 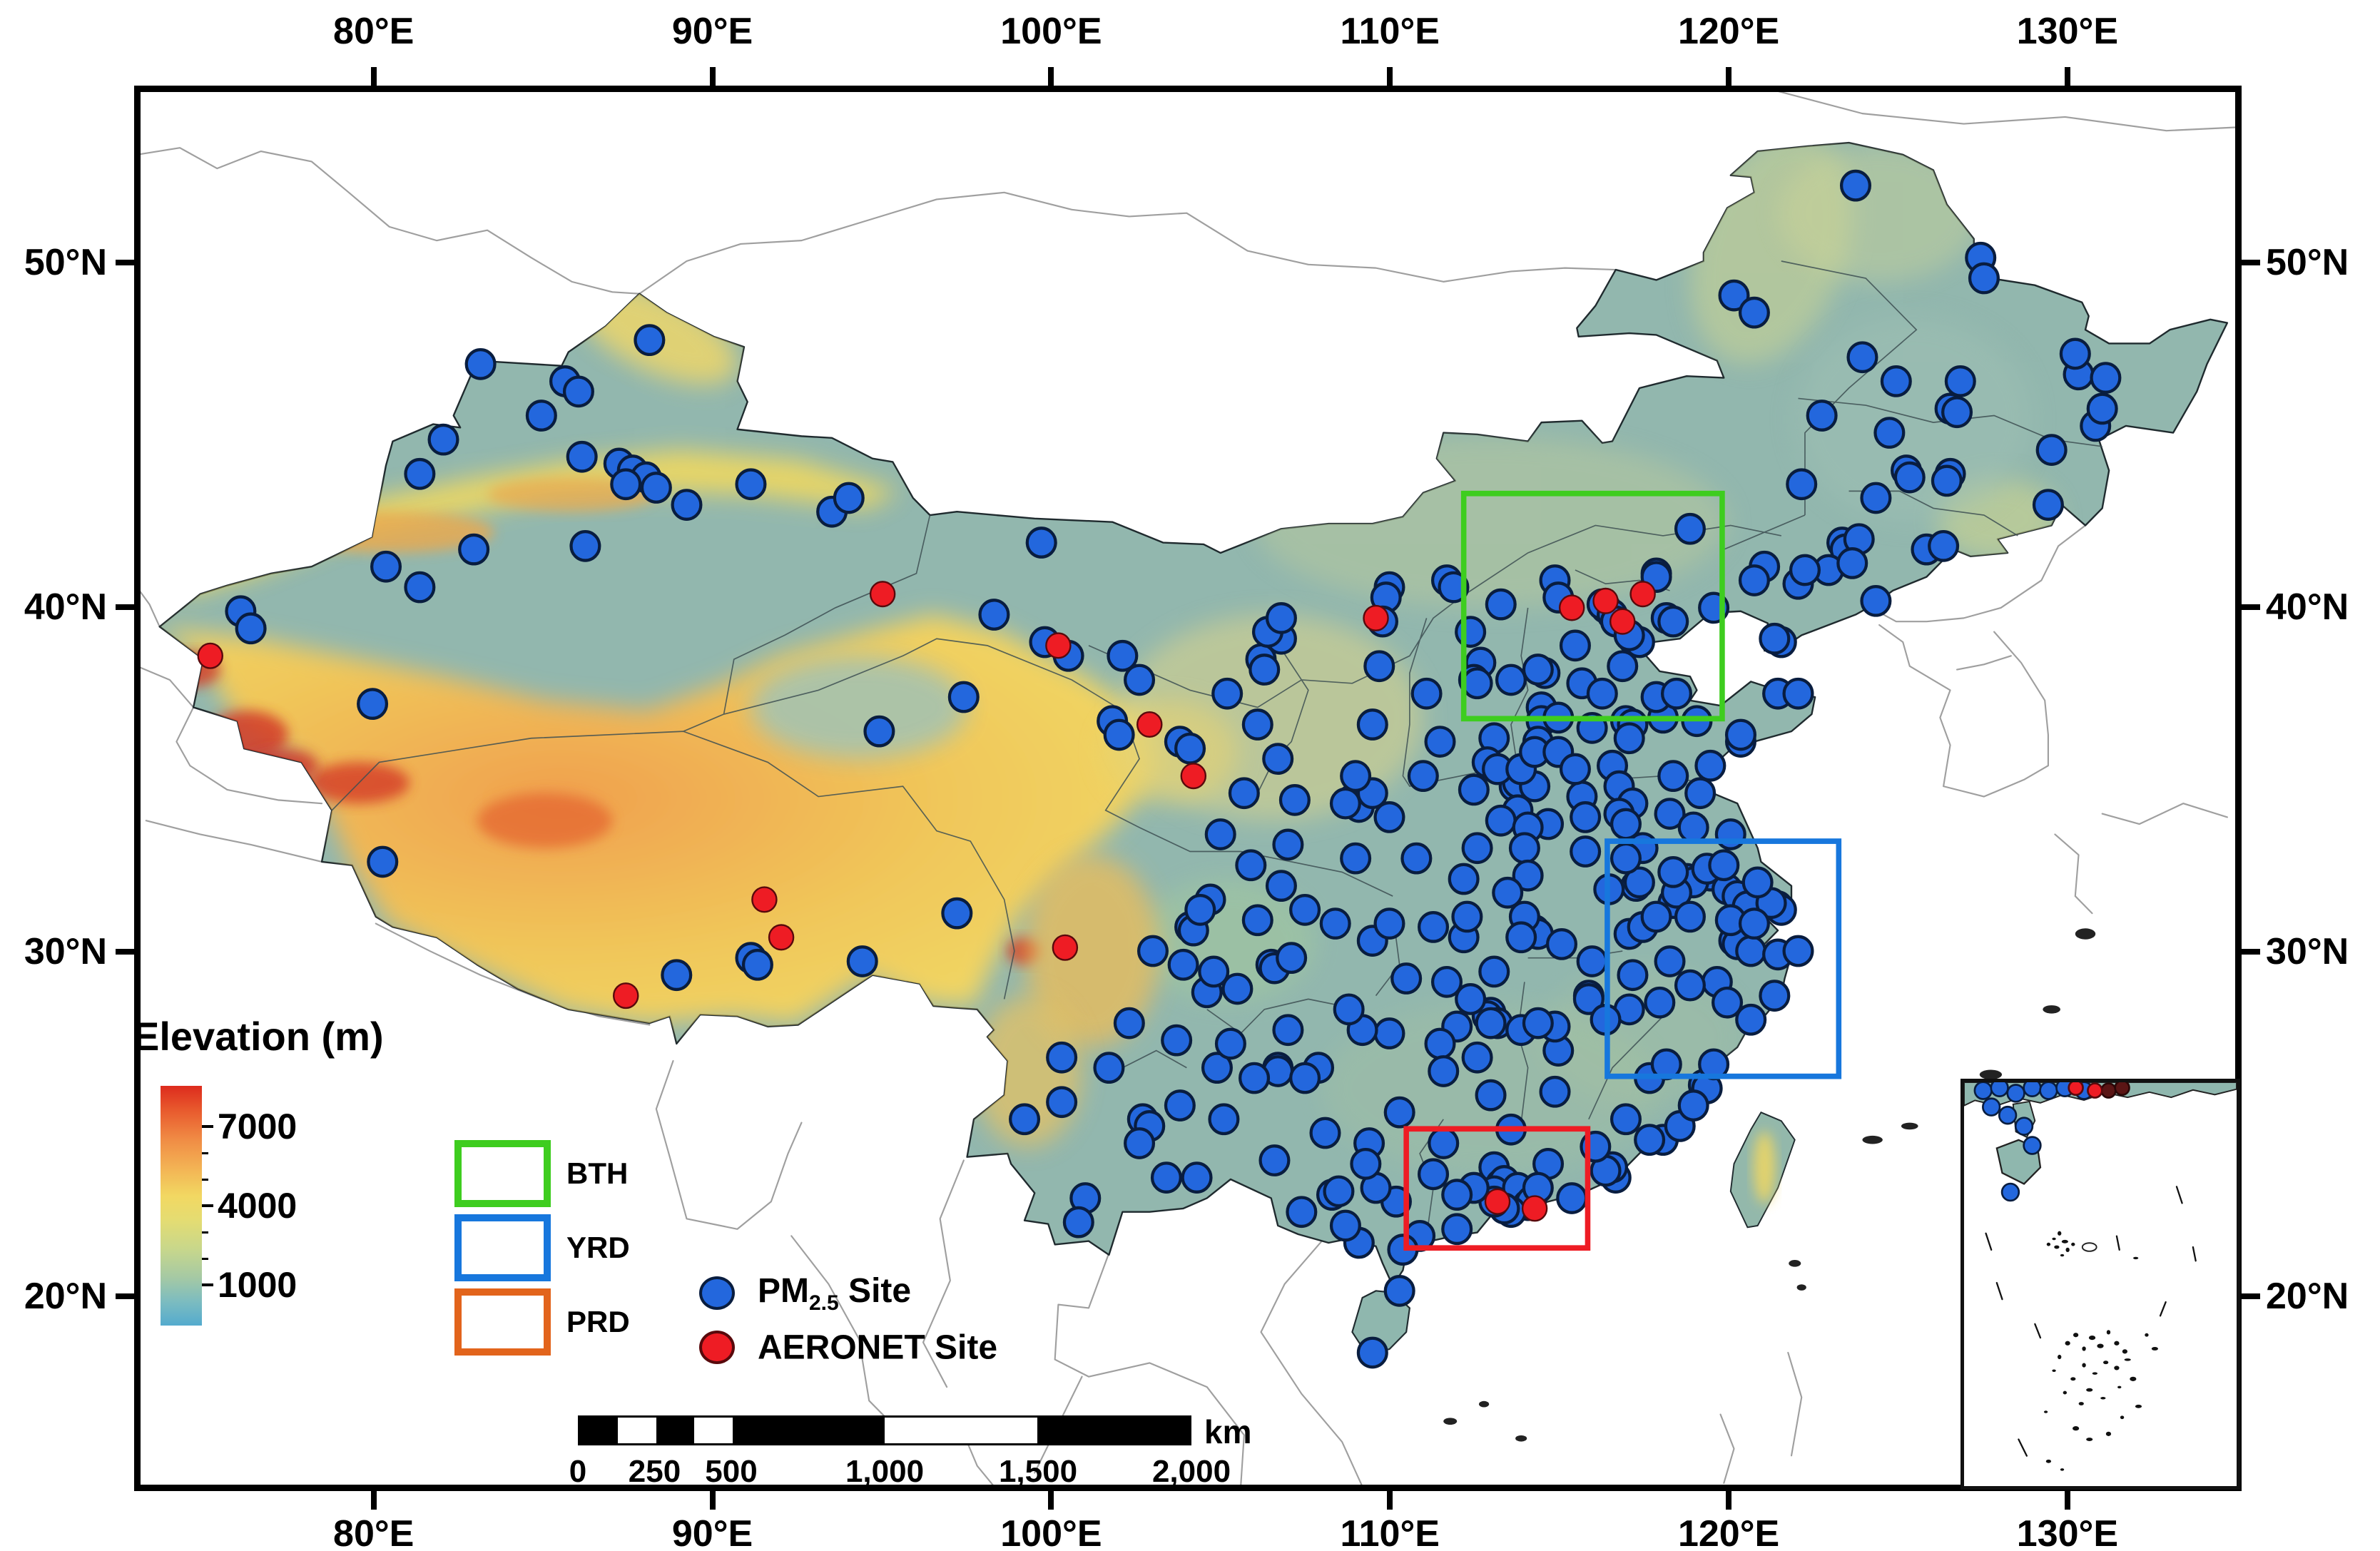 What do you see at coordinates (1051, 1532) in the screenshot?
I see `lon-tick-label: 100°E` at bounding box center [1051, 1532].